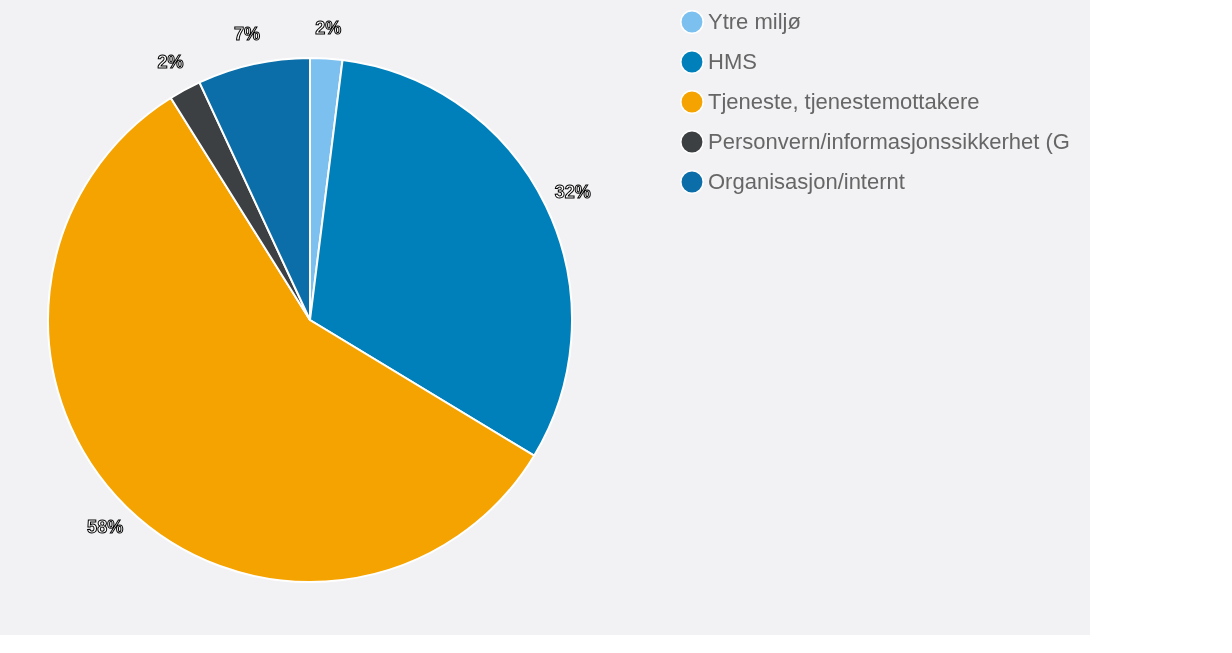 This screenshot has width=1232, height=653. Describe the element at coordinates (806, 181) in the screenshot. I see `legend-label: Organisasjon/internt` at that location.